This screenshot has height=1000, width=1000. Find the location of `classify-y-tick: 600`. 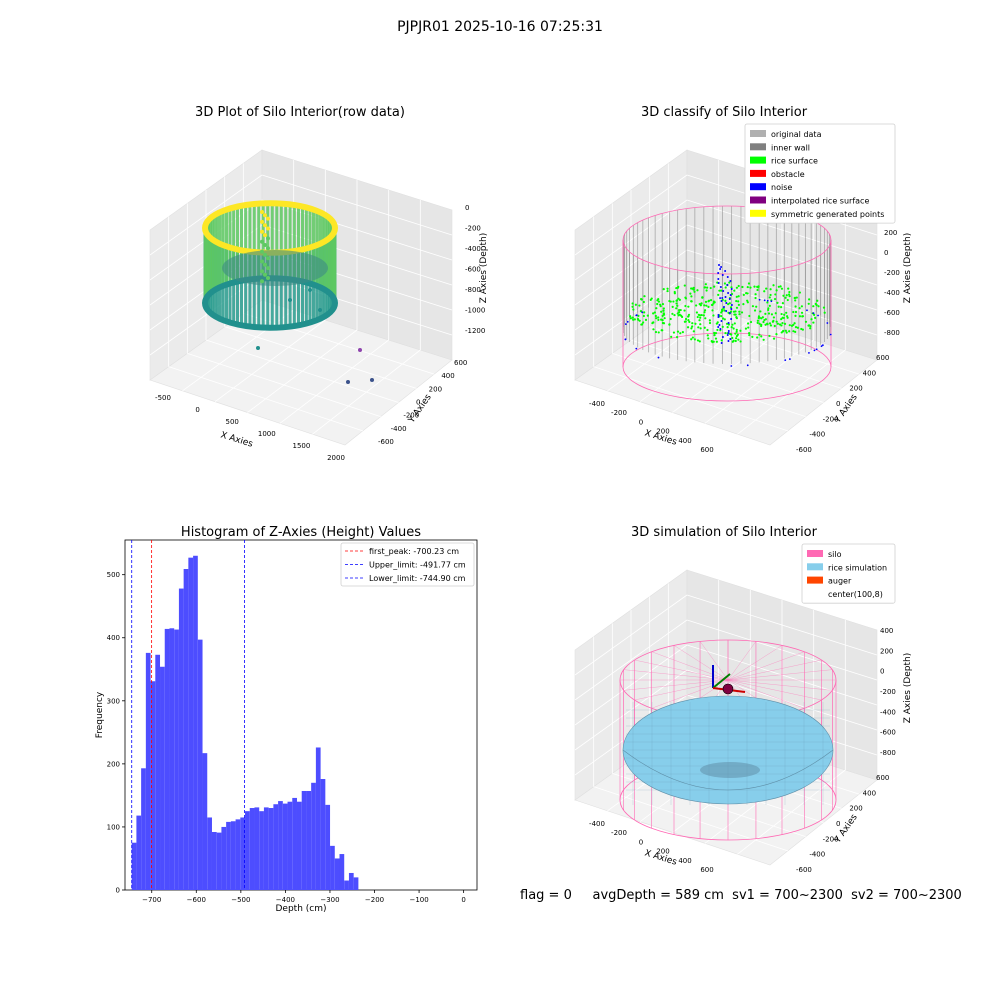

classify-y-tick: 600 is located at coordinates (882, 358).